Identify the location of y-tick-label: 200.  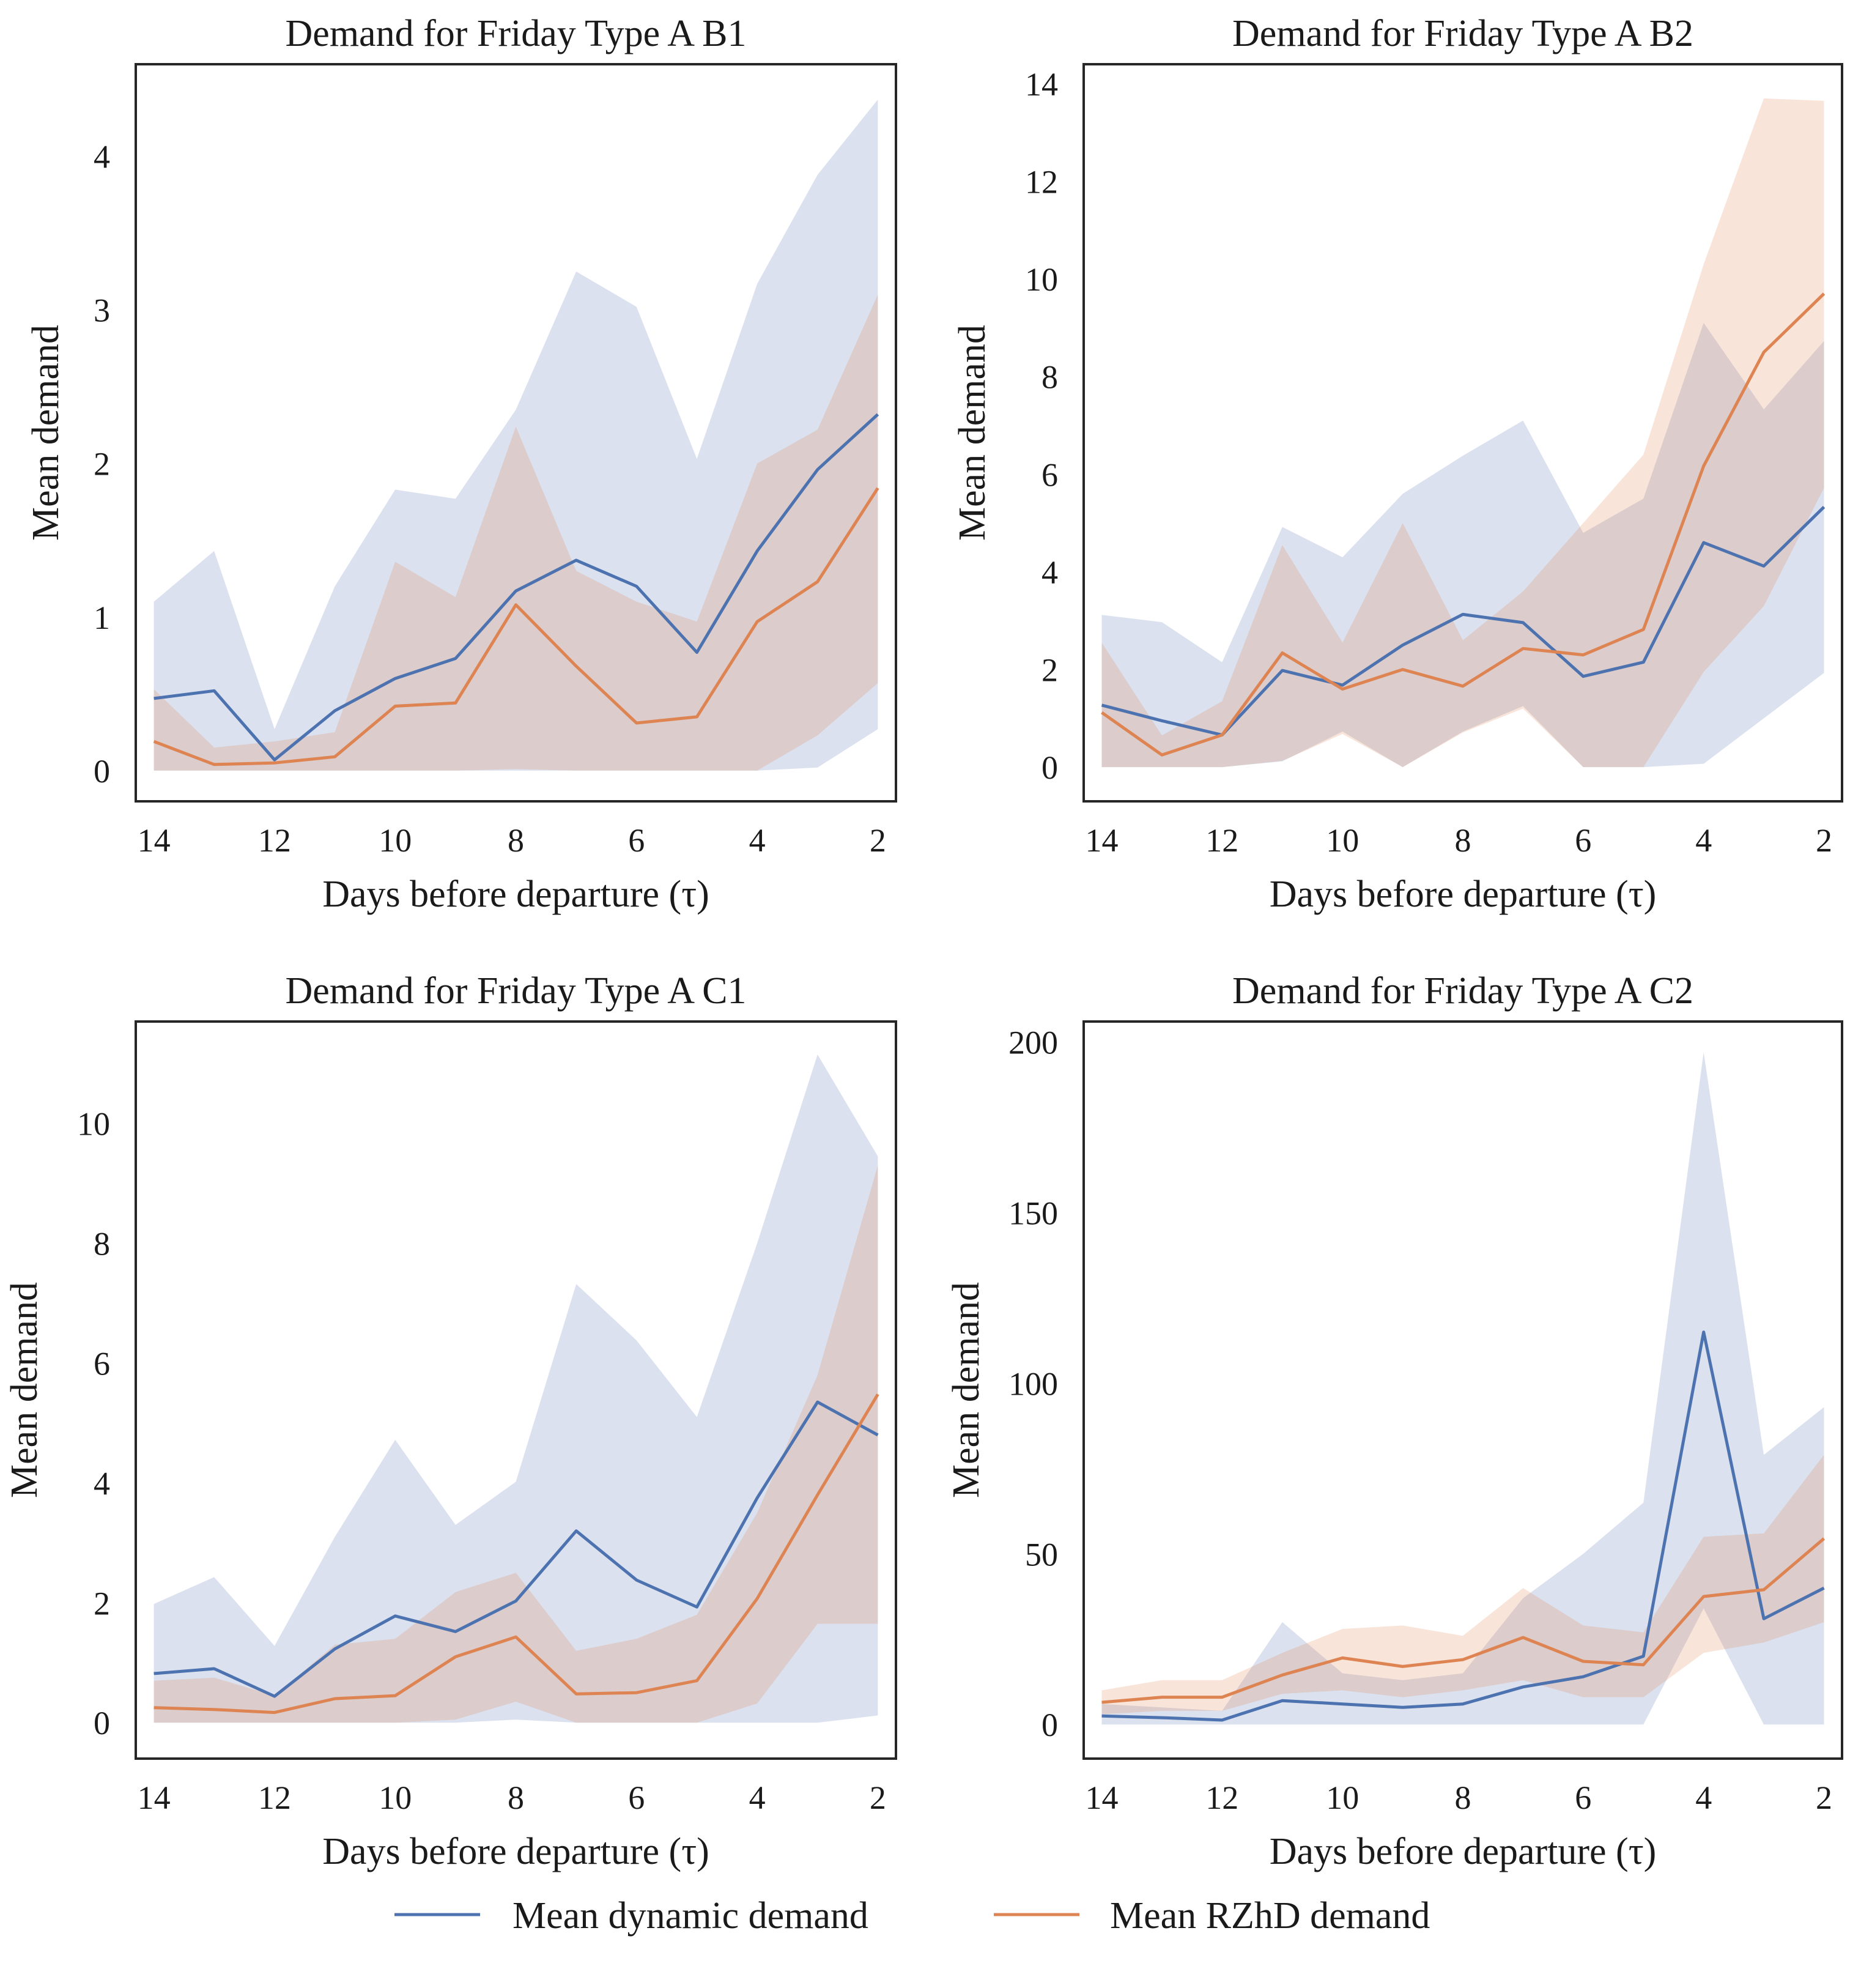
(1033, 1043).